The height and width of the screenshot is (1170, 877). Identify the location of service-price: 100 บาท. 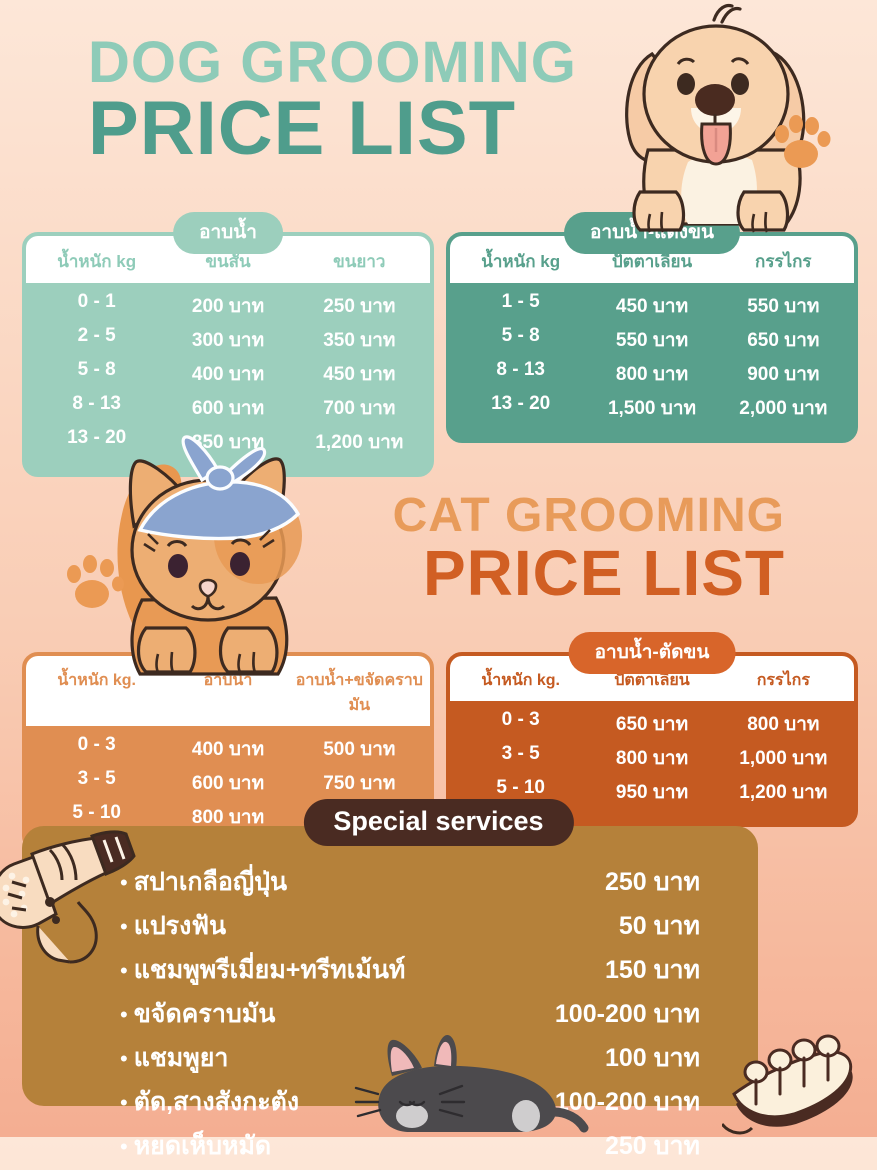
(652, 1058).